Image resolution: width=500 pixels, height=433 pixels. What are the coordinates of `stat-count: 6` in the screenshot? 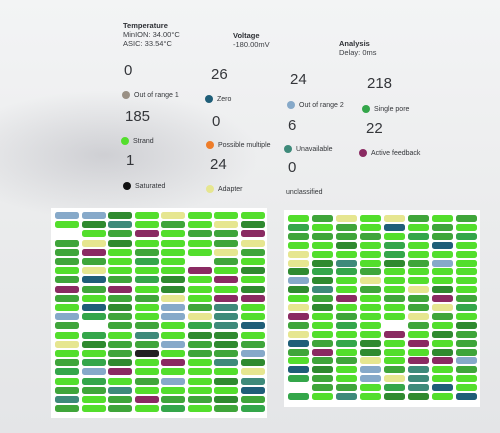 It's located at (292, 125).